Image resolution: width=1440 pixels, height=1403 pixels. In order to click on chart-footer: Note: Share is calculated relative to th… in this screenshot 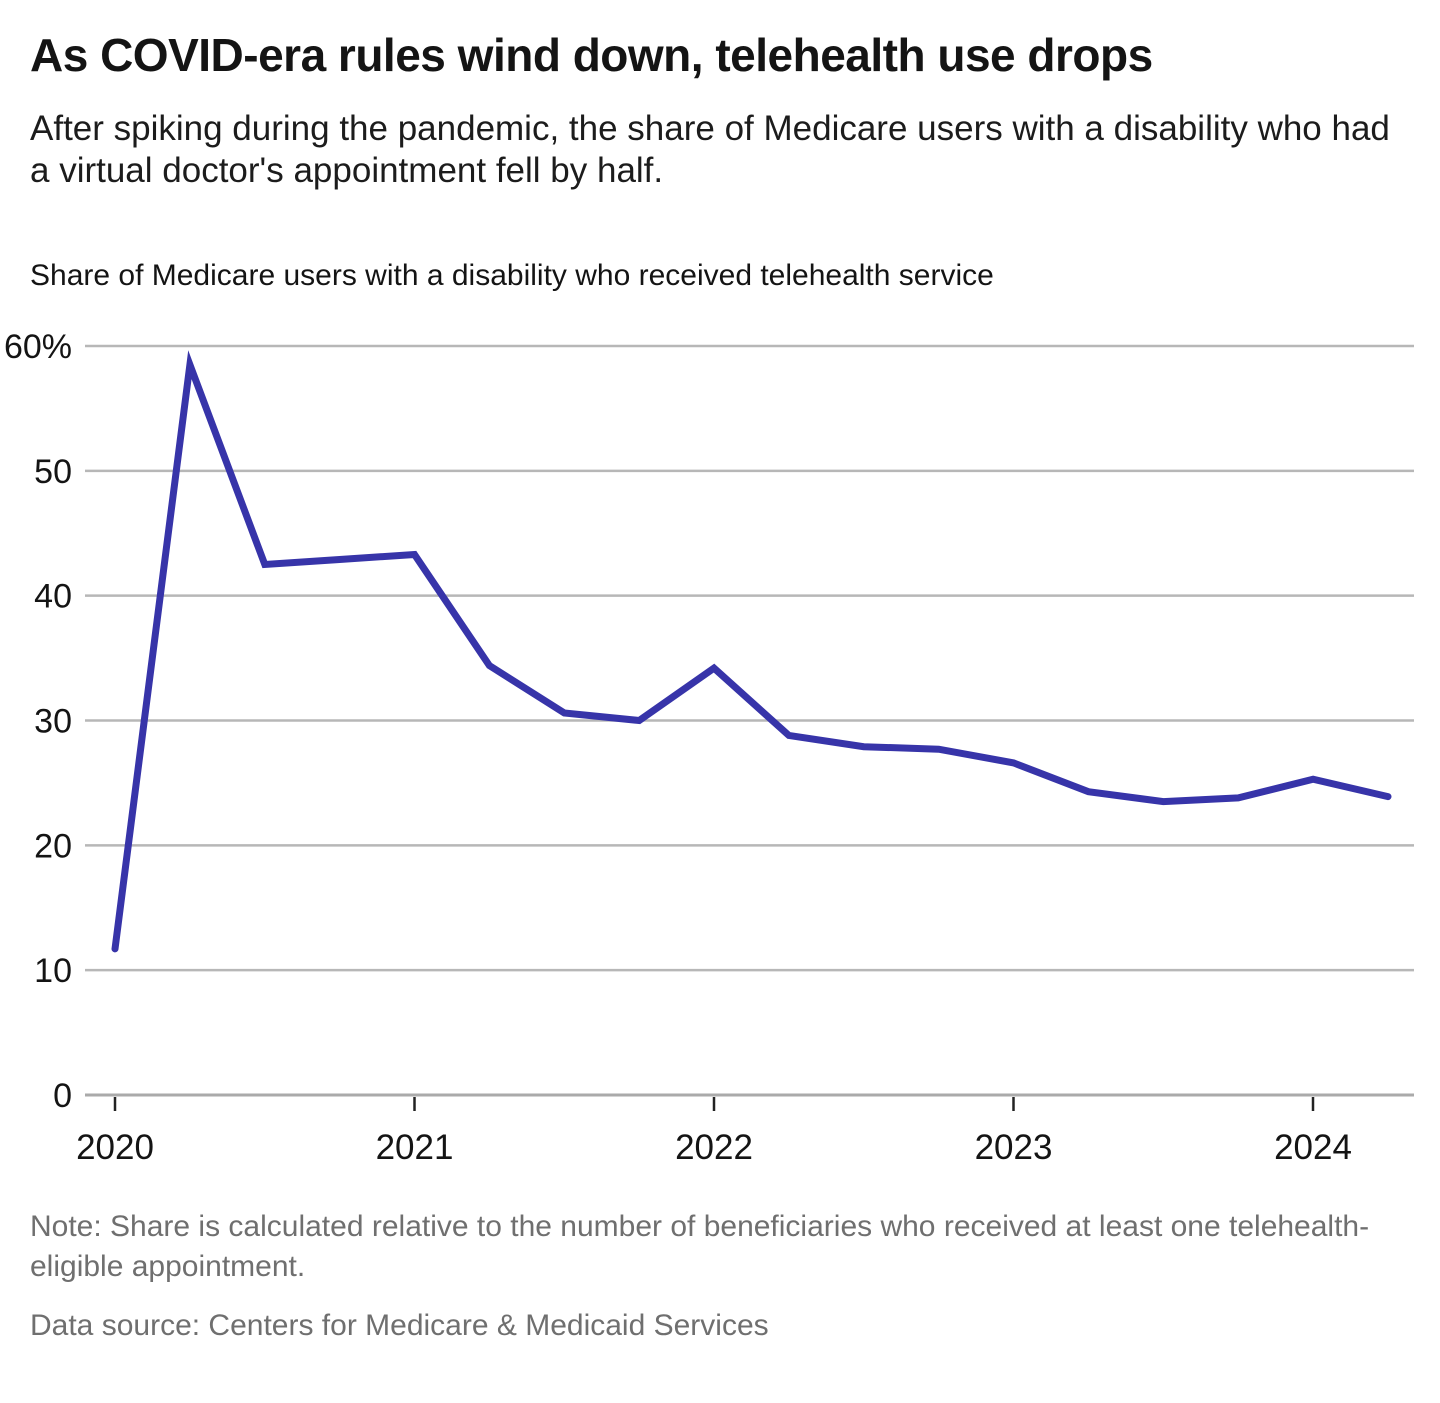, I will do `click(720, 1277)`.